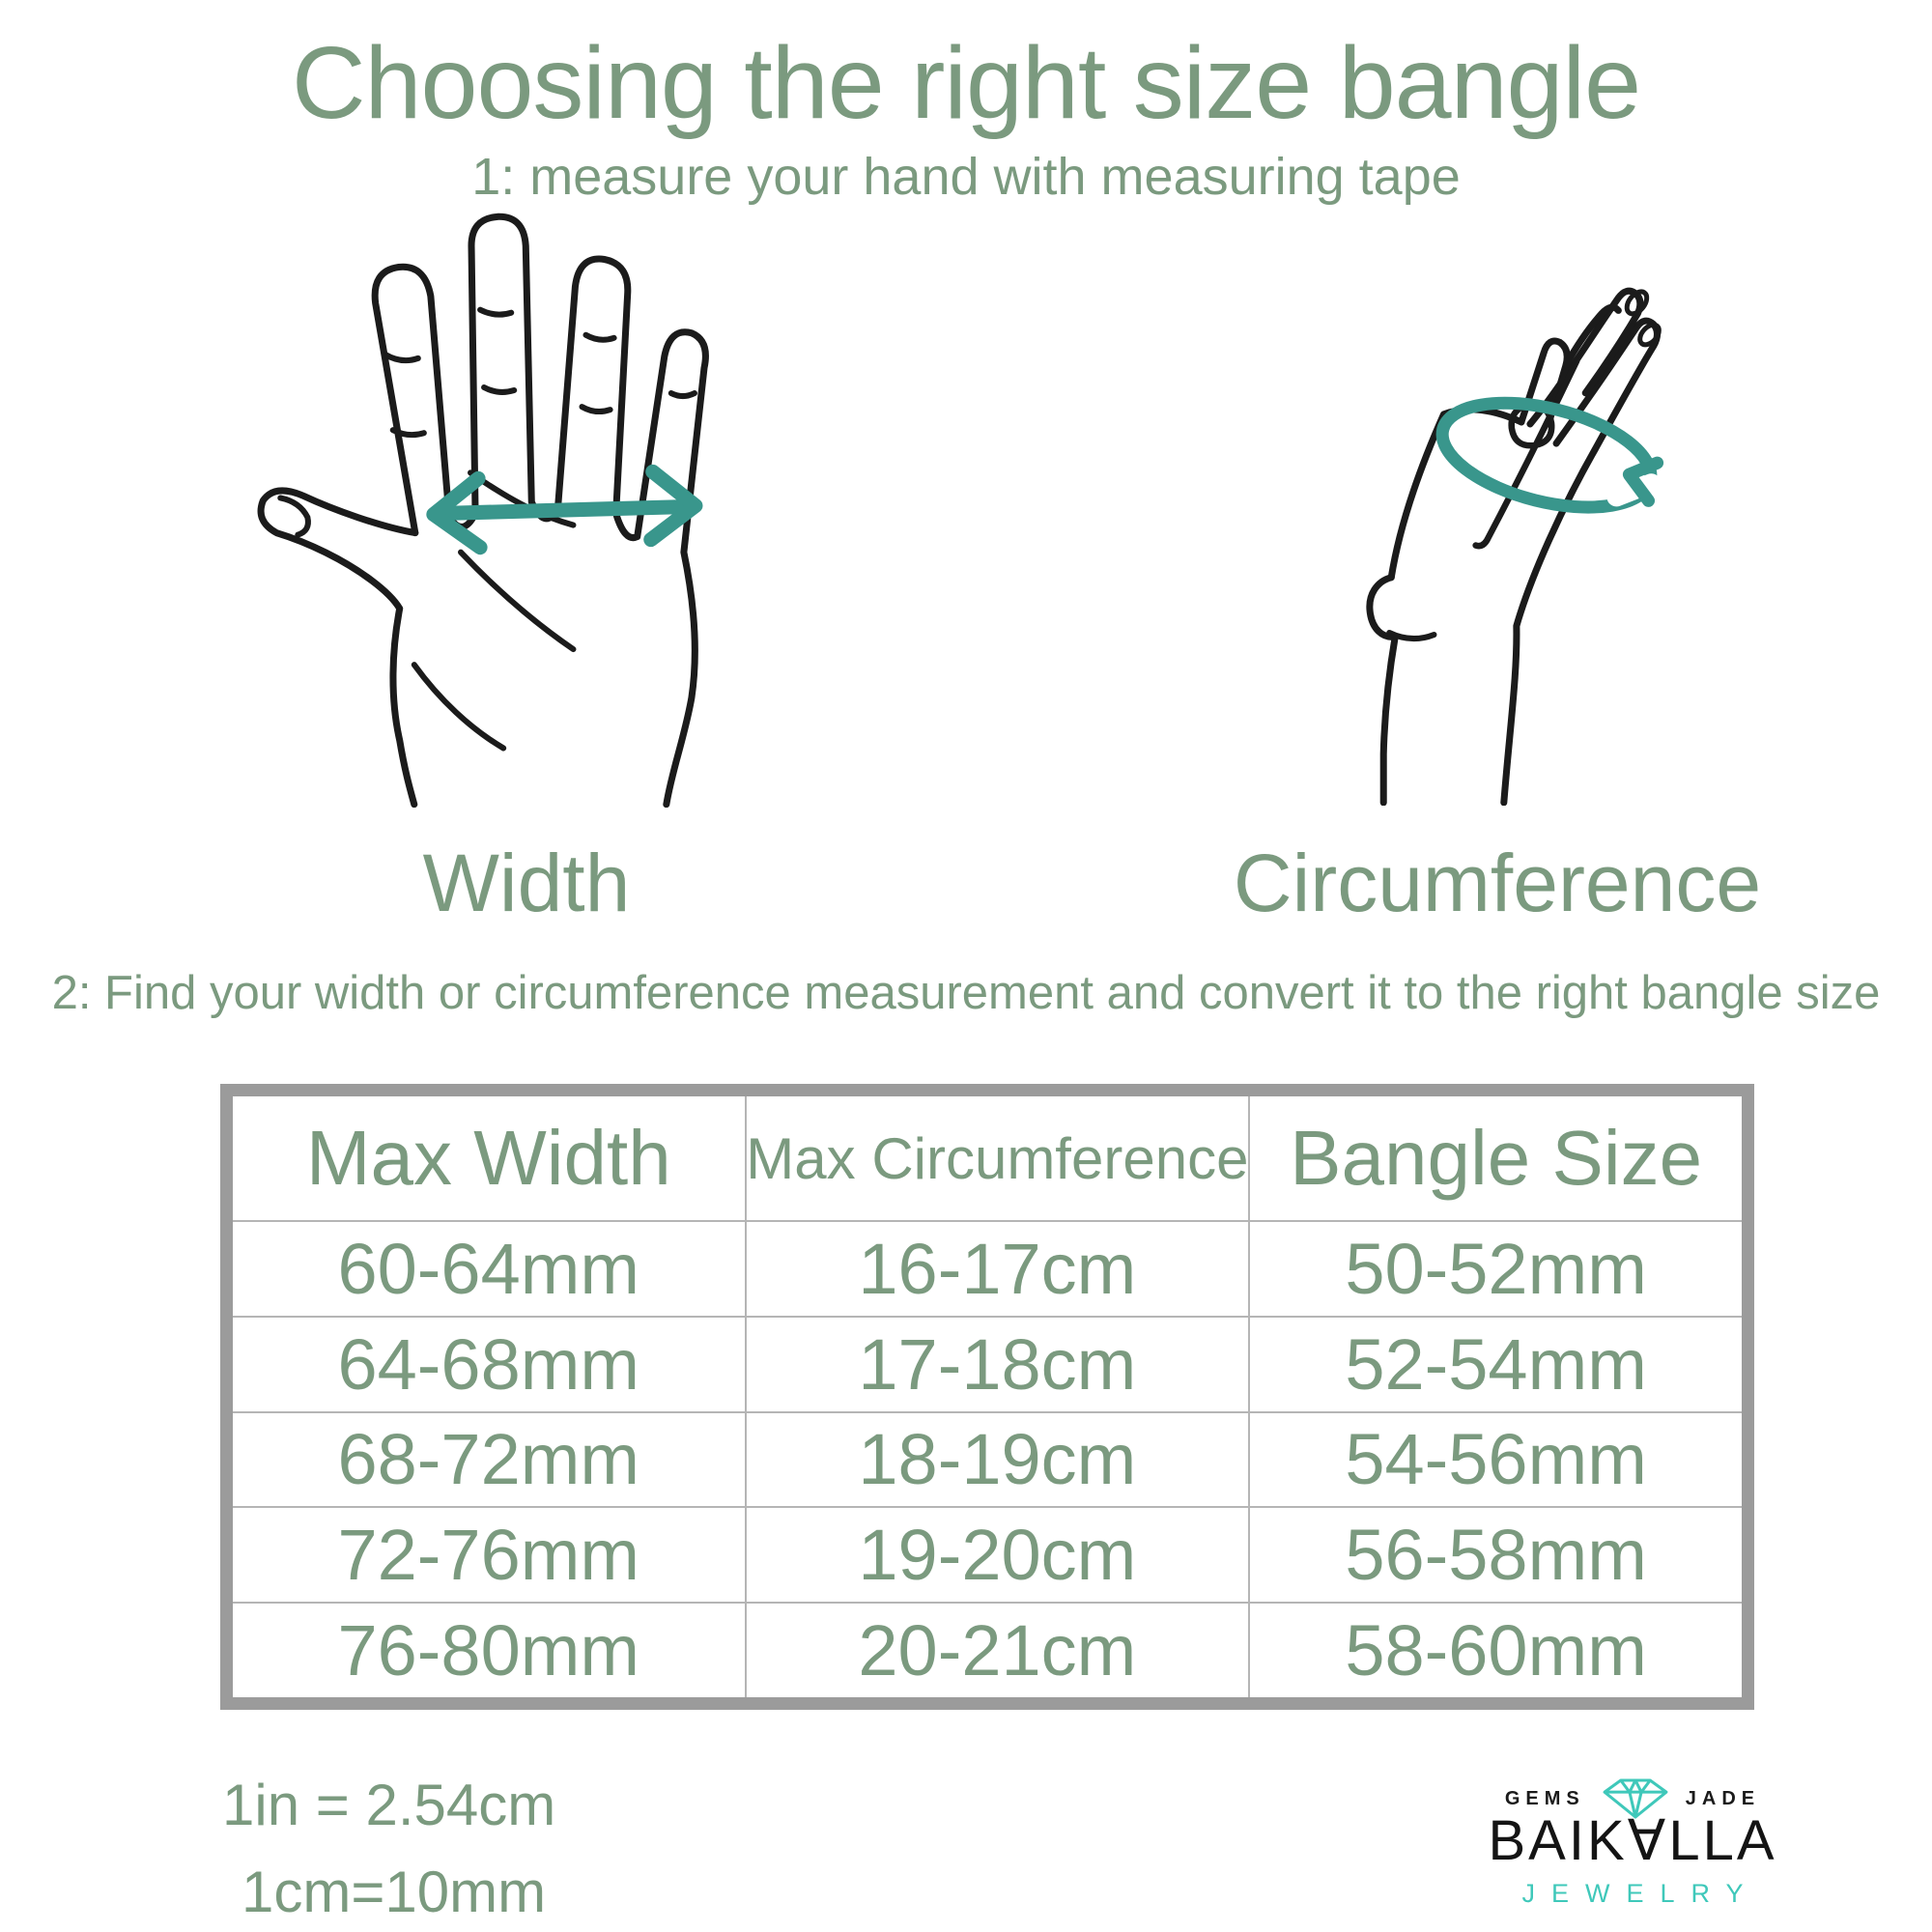 This screenshot has width=1932, height=1932. I want to click on table-cell: 54-56mm, so click(1495, 1458).